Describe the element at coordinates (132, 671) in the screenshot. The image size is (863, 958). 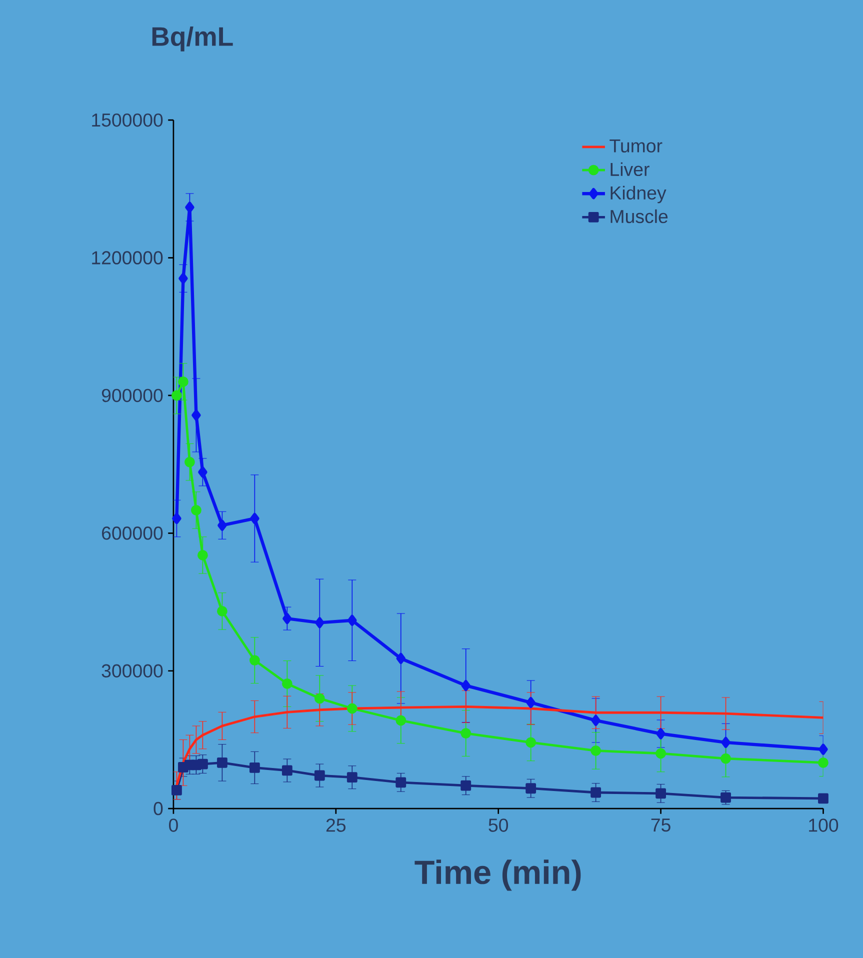
I see `y-tick-label: 300000` at that location.